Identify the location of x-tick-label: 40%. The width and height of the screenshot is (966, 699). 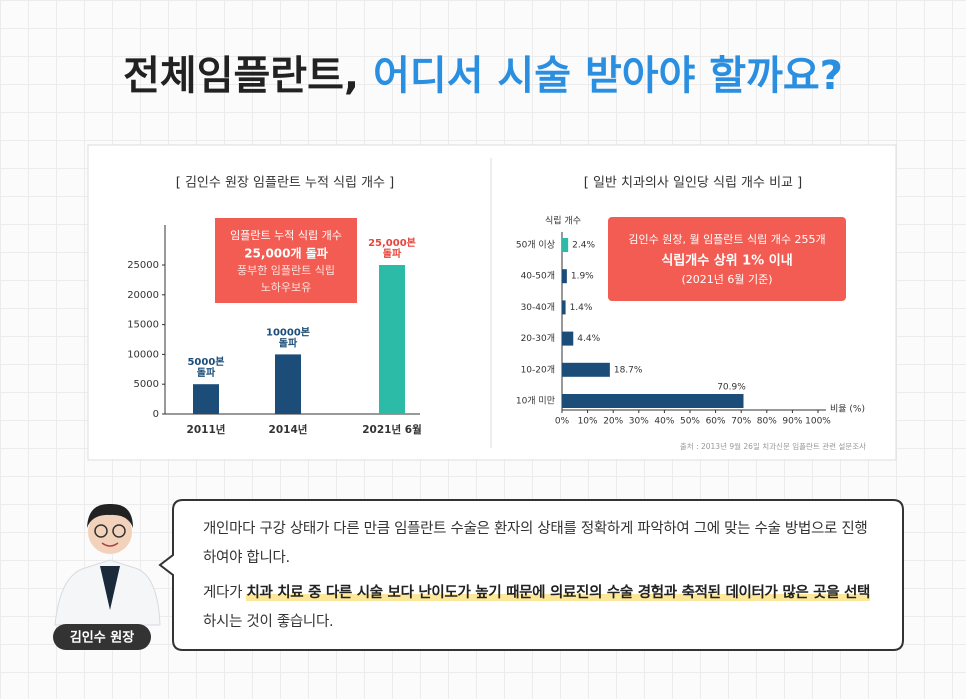
(664, 422).